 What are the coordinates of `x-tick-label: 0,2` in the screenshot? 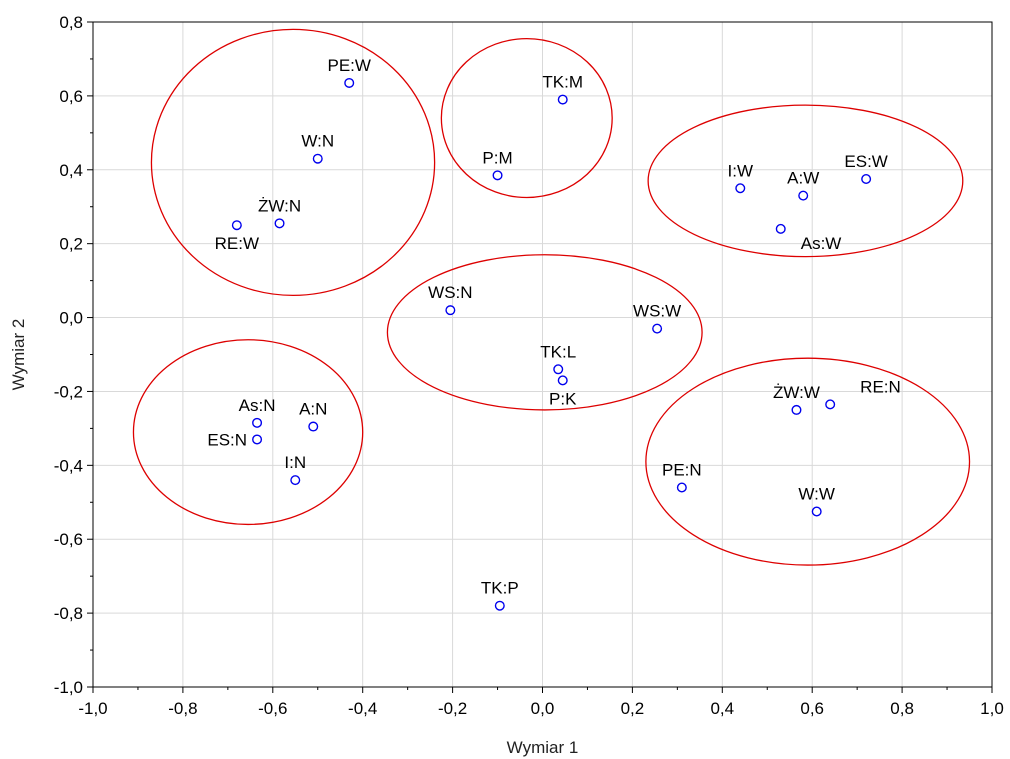 It's located at (633, 708).